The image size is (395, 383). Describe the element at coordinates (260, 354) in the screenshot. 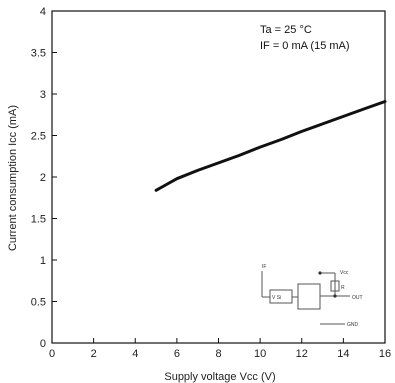

I see `x-tick-label: 10` at that location.